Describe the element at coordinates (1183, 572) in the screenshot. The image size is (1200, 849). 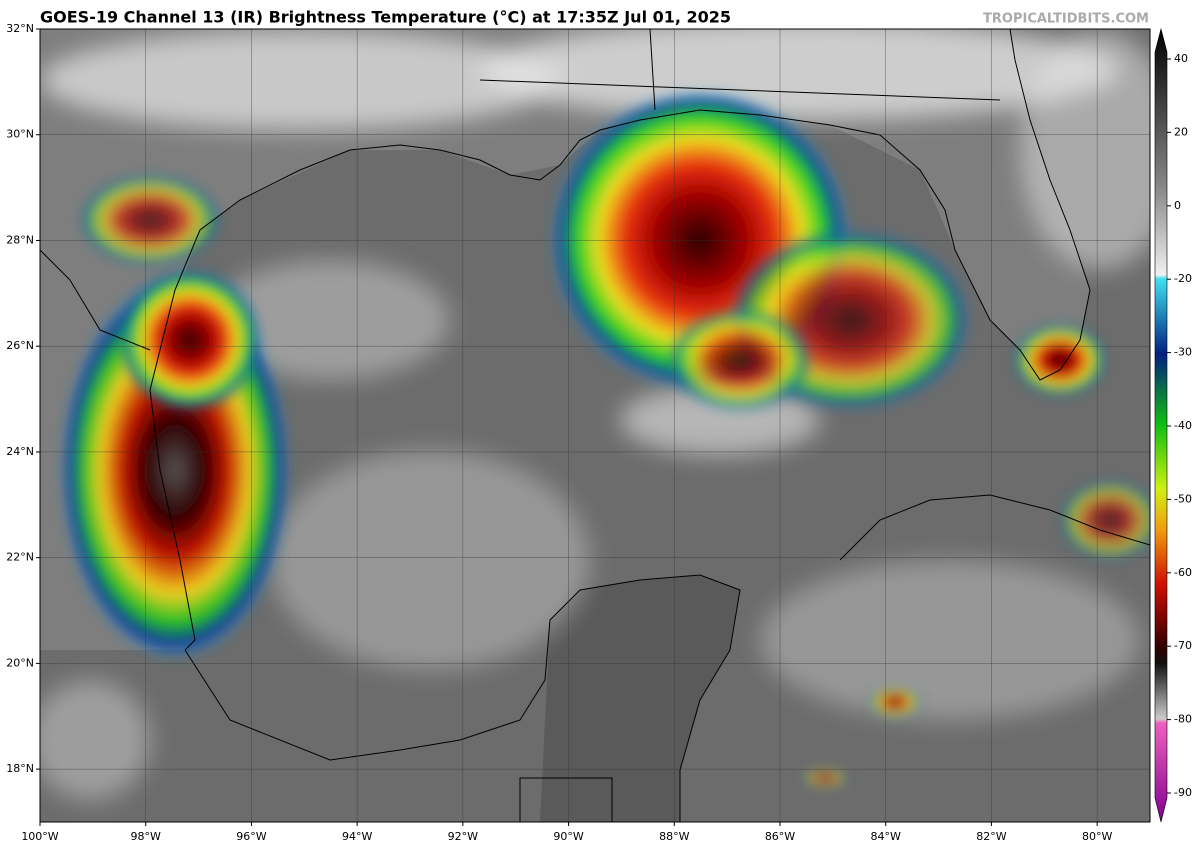
I see `colorbar-label: -60` at that location.